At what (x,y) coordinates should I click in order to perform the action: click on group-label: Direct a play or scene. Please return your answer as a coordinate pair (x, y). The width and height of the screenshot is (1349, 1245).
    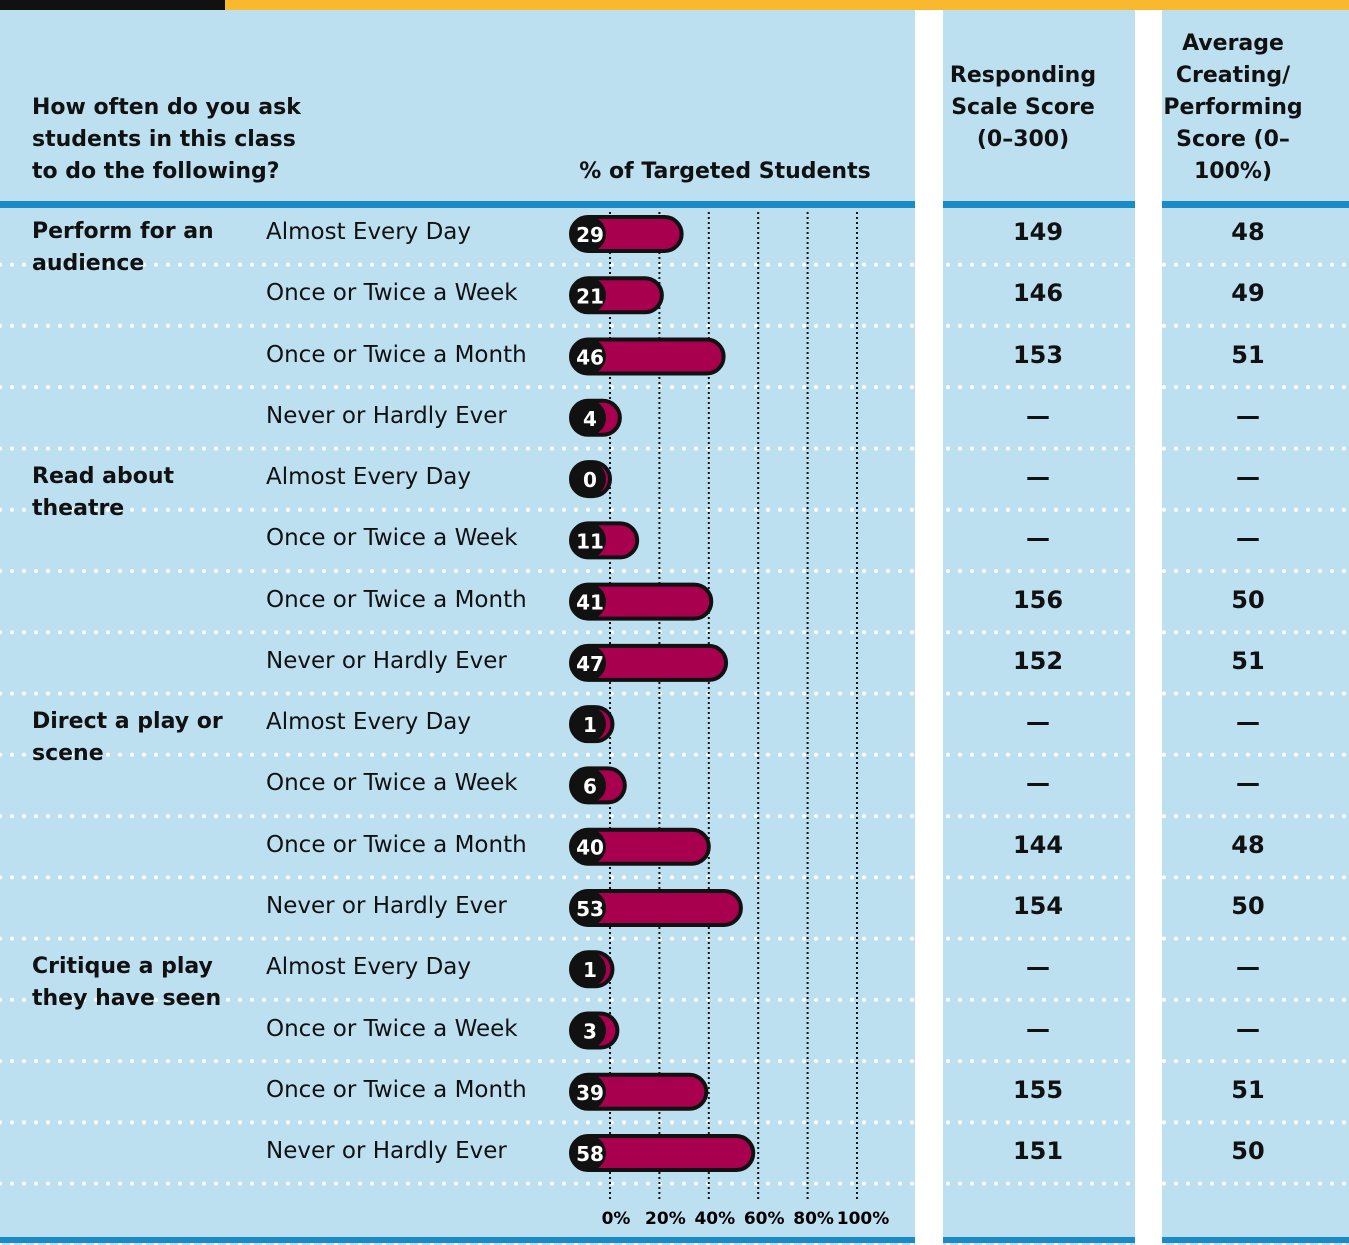
    Looking at the image, I should click on (127, 738).